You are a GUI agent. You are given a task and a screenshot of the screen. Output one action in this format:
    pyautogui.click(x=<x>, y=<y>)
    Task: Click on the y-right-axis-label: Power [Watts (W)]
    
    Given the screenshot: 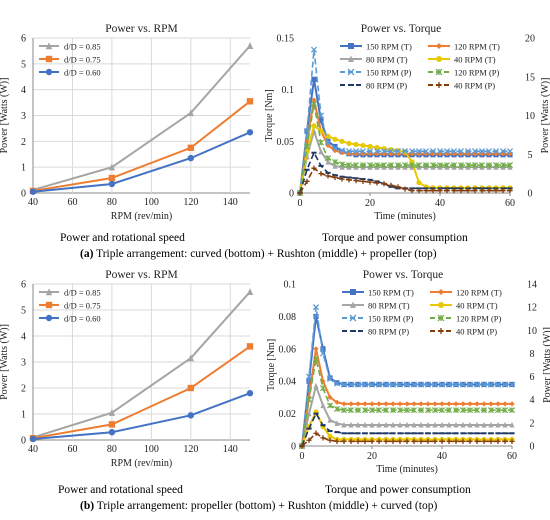 What is the action you would take?
    pyautogui.click(x=546, y=365)
    